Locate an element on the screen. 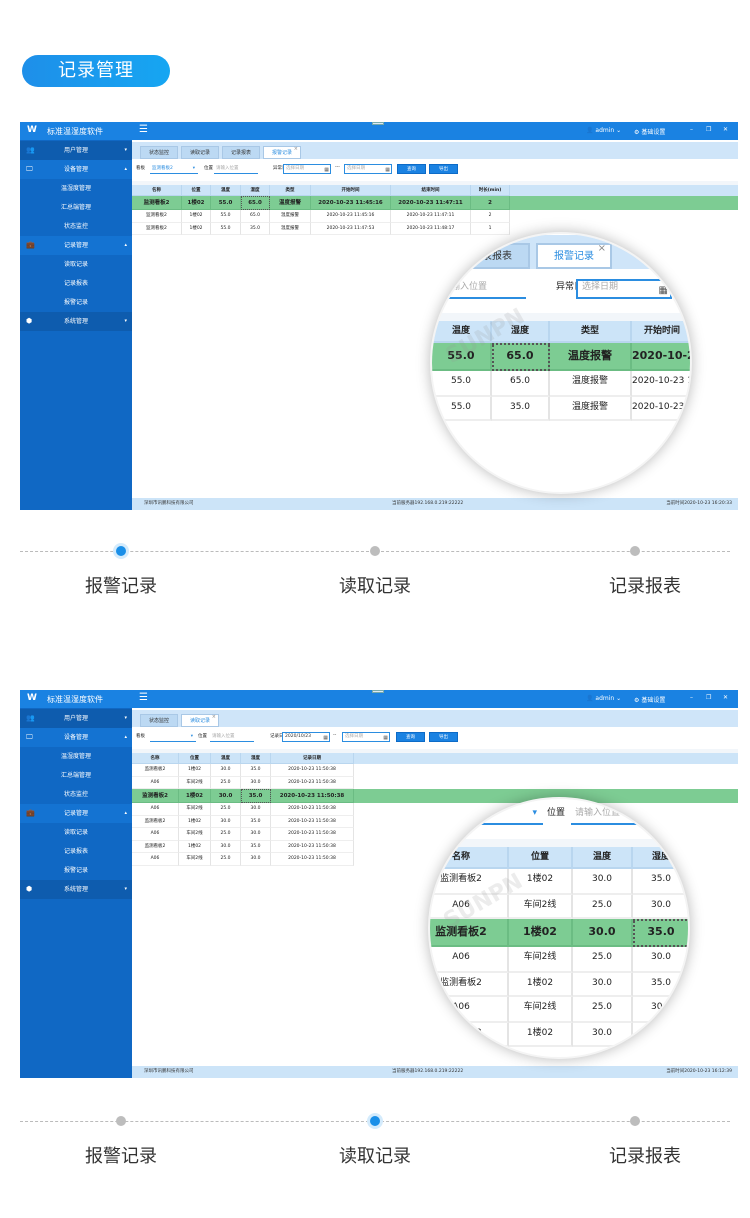 The image size is (750, 1218). column-header: 时长(min) is located at coordinates (490, 190).